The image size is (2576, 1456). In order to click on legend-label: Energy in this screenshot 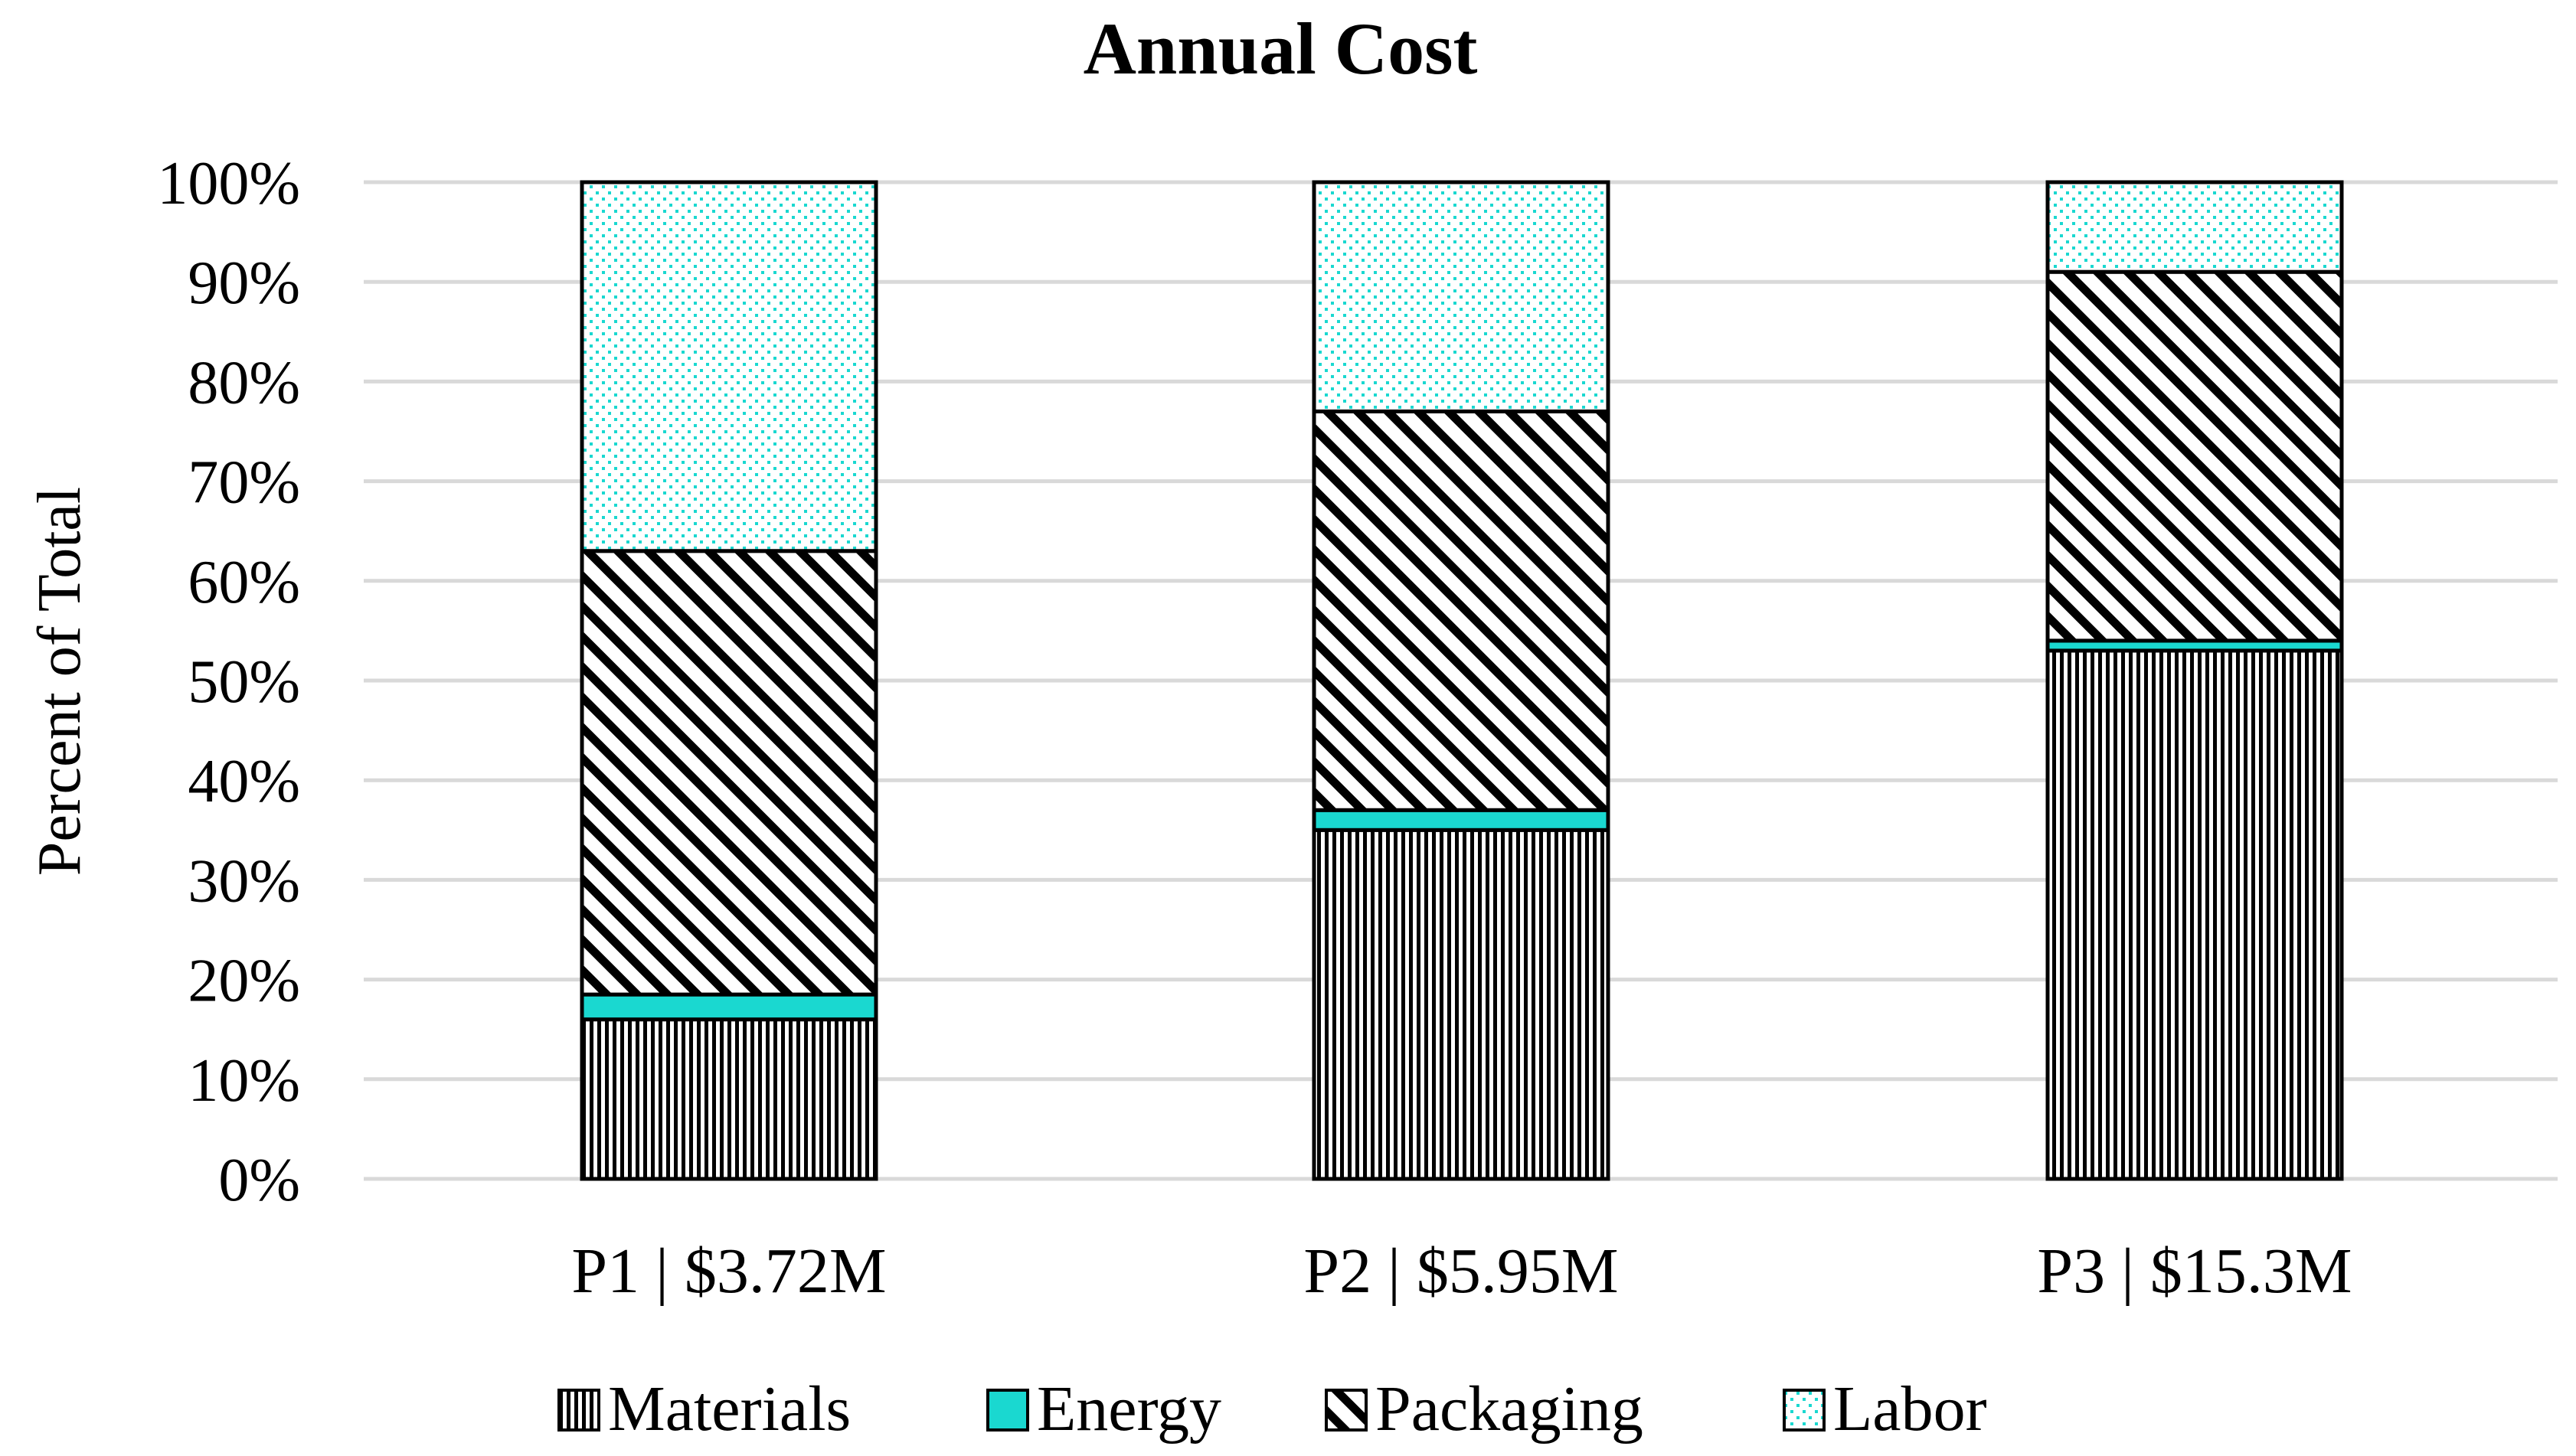, I will do `click(1129, 1409)`.